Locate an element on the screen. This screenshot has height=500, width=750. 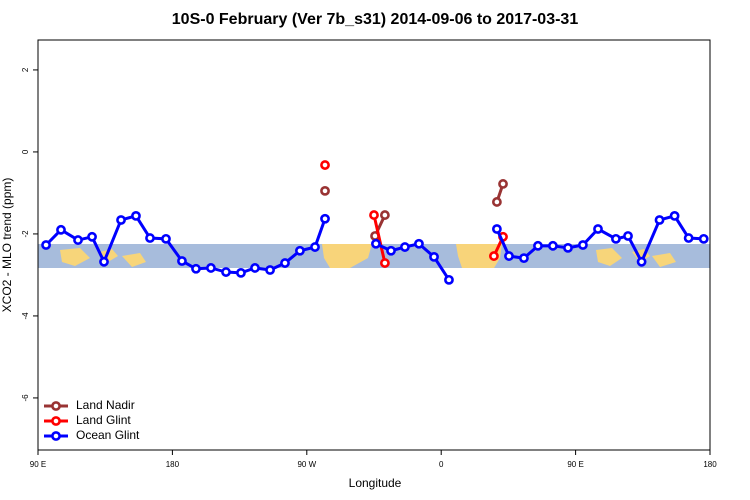
x-tick-label: 0 is located at coordinates (441, 464).